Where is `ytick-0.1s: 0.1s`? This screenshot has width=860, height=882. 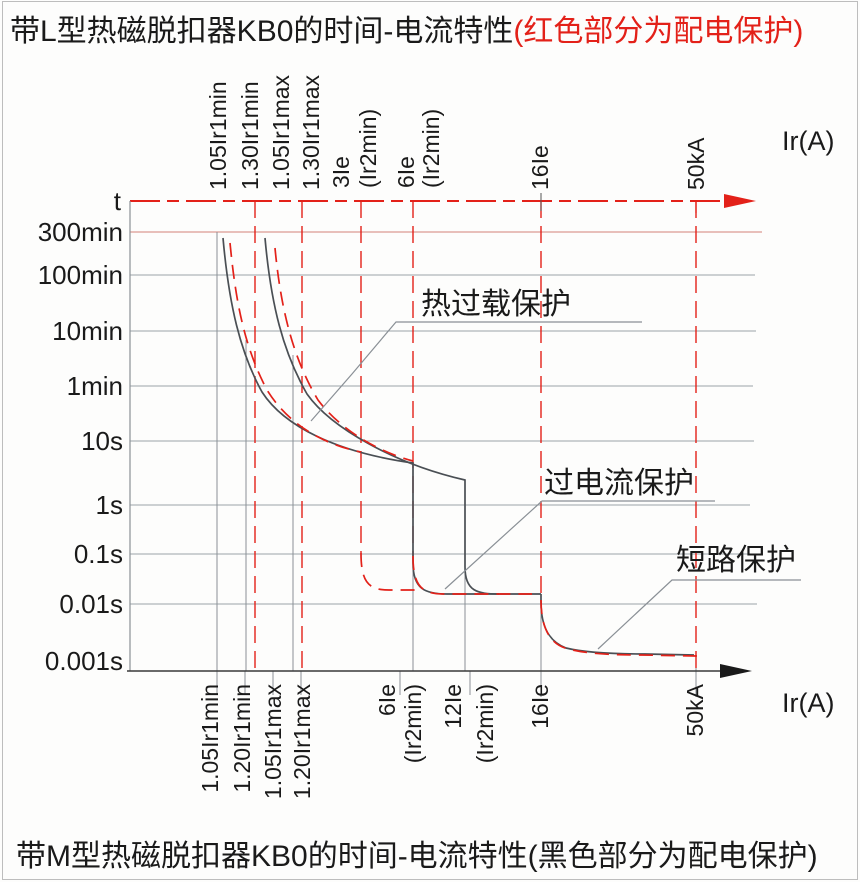 ytick-0.1s: 0.1s is located at coordinates (98, 554).